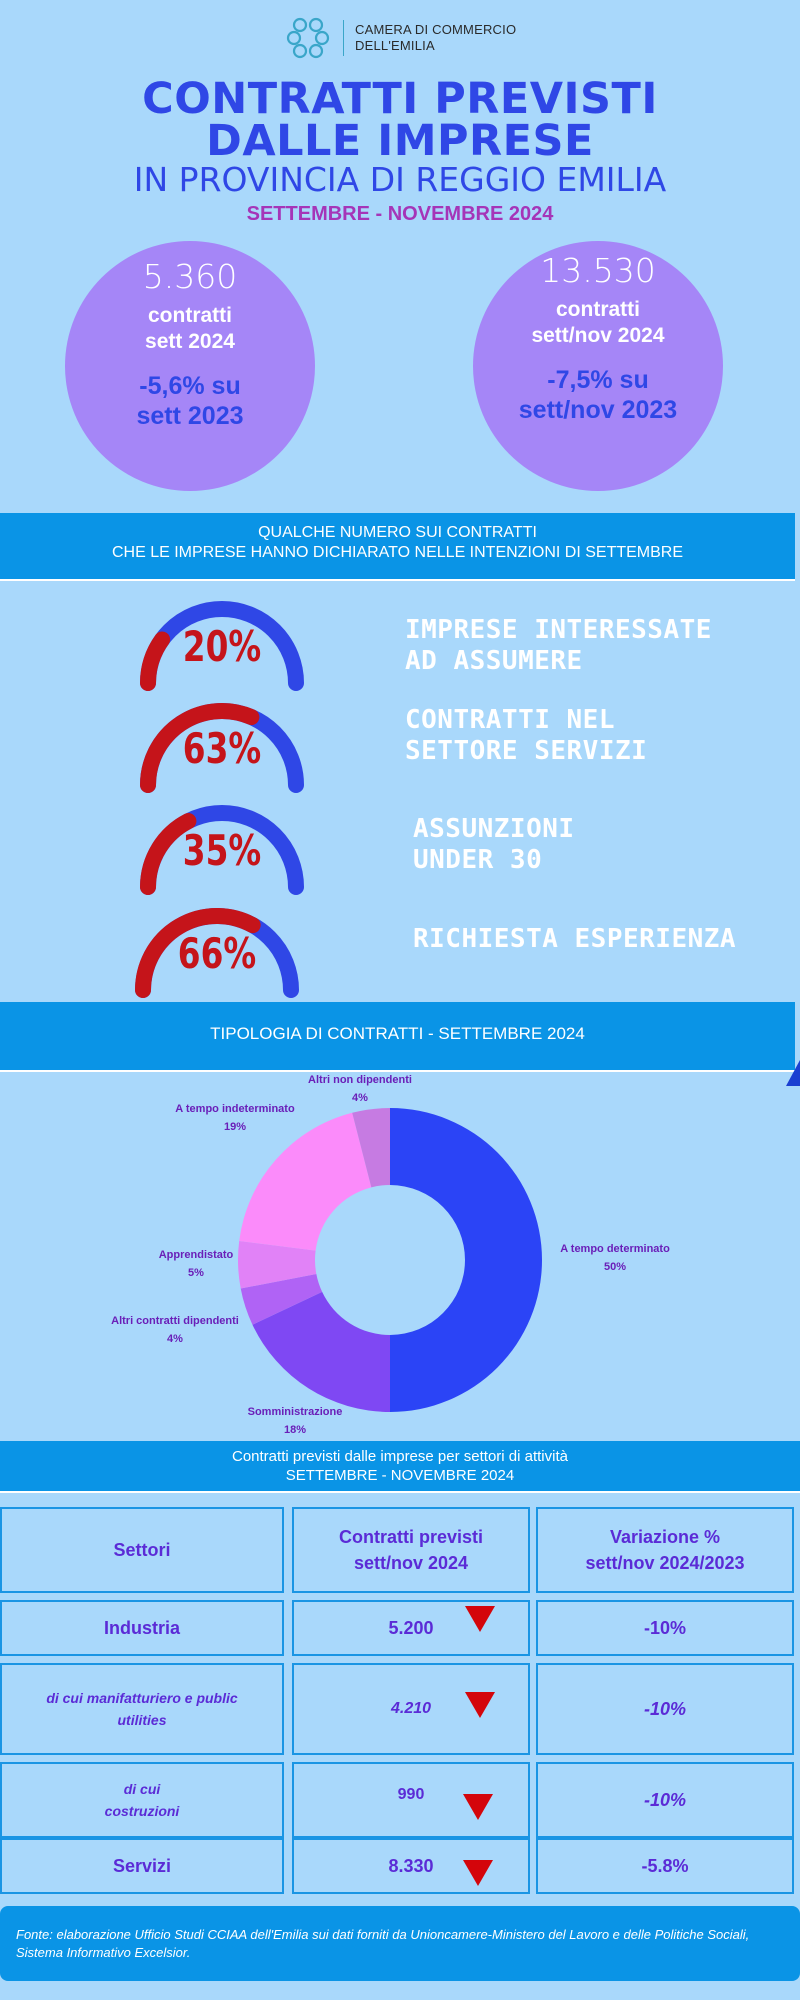  Describe the element at coordinates (190, 276) in the screenshot. I see `kpi-value: 5.360` at that location.